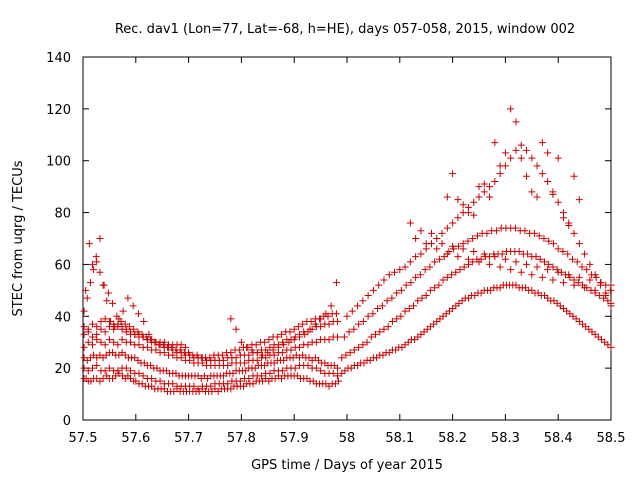 This screenshot has width=640, height=480. What do you see at coordinates (505, 438) in the screenshot?
I see `x-tick-label: 58.3` at bounding box center [505, 438].